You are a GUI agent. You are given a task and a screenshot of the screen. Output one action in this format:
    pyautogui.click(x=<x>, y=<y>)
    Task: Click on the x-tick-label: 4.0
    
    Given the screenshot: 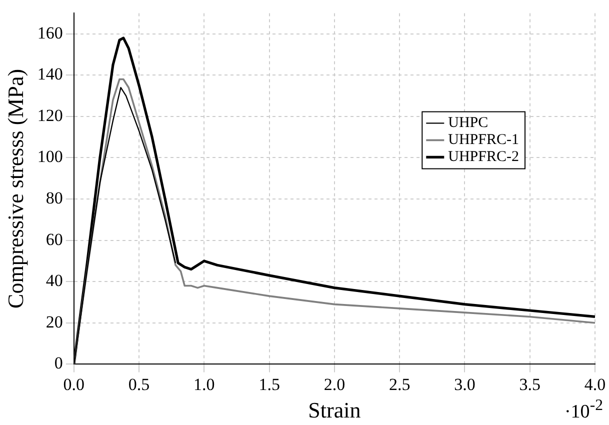 What is the action you would take?
    pyautogui.click(x=595, y=384)
    